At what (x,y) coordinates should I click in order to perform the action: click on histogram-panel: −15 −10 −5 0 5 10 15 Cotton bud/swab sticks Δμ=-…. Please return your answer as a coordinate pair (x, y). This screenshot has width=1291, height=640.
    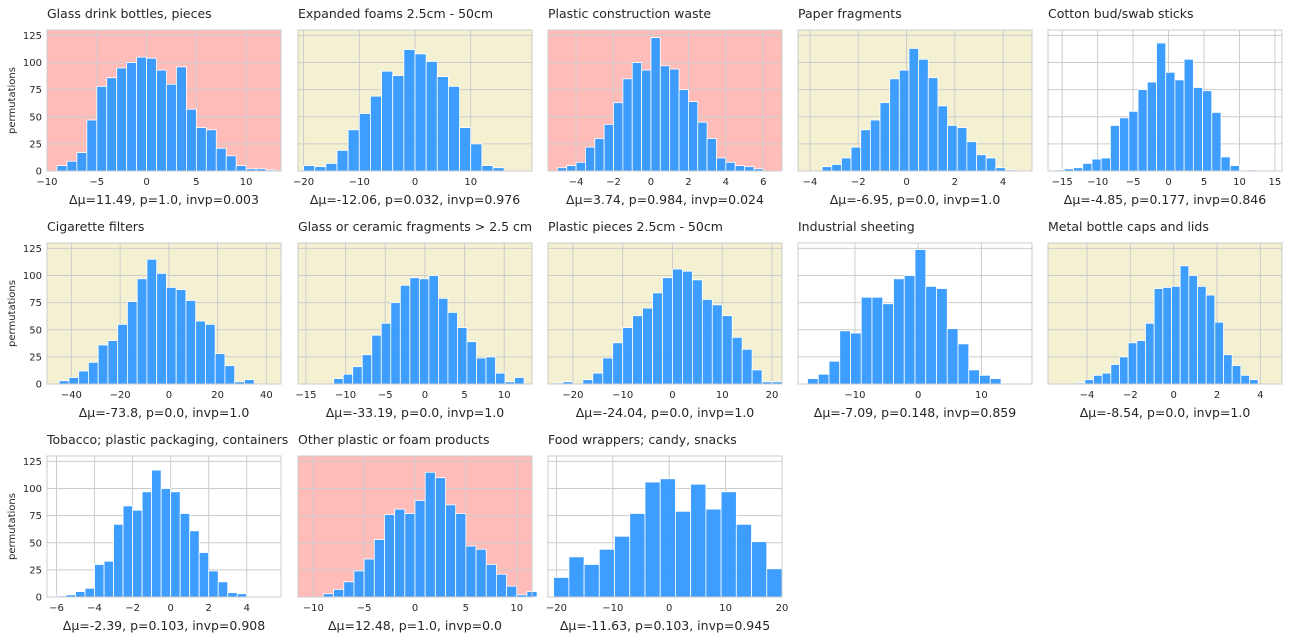
    Looking at the image, I should click on (1165, 106).